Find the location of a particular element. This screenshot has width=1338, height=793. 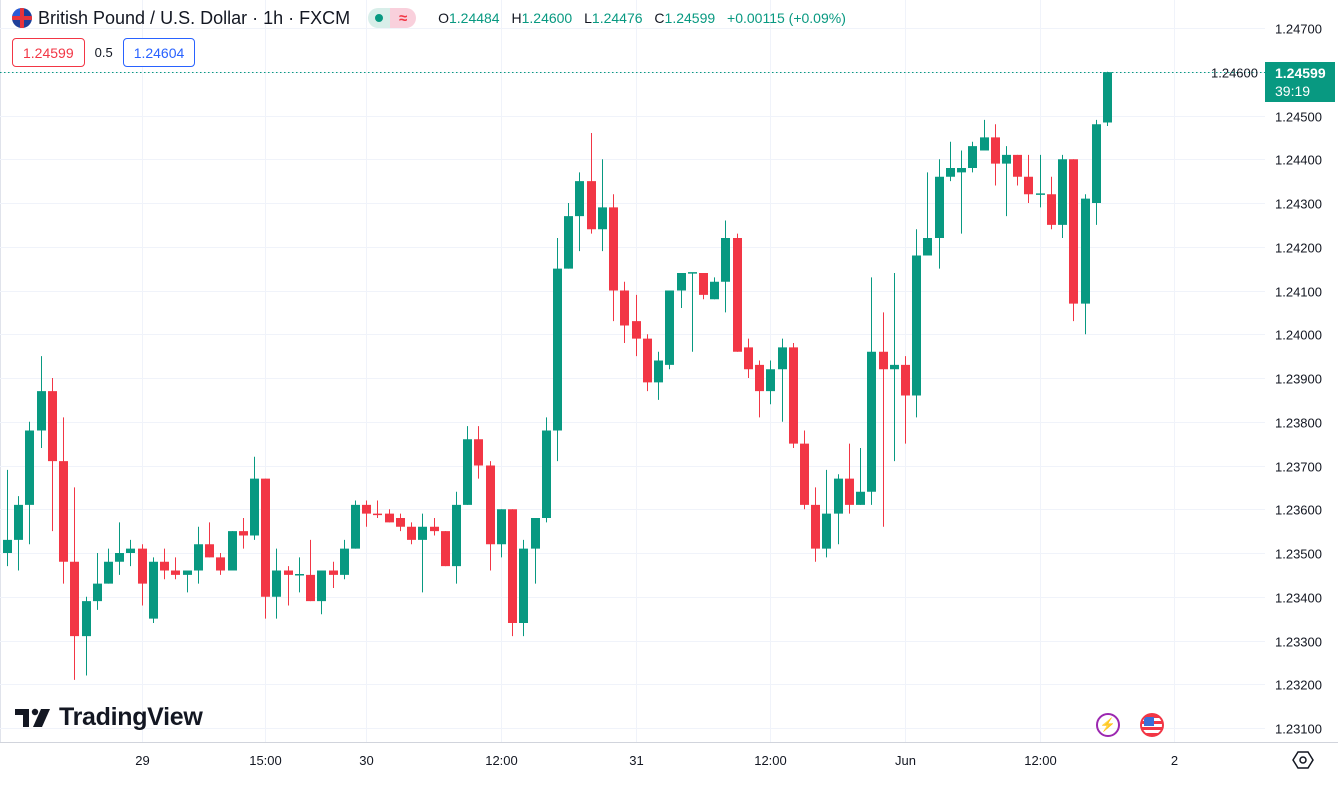

logo-text: TradingView is located at coordinates (131, 717).